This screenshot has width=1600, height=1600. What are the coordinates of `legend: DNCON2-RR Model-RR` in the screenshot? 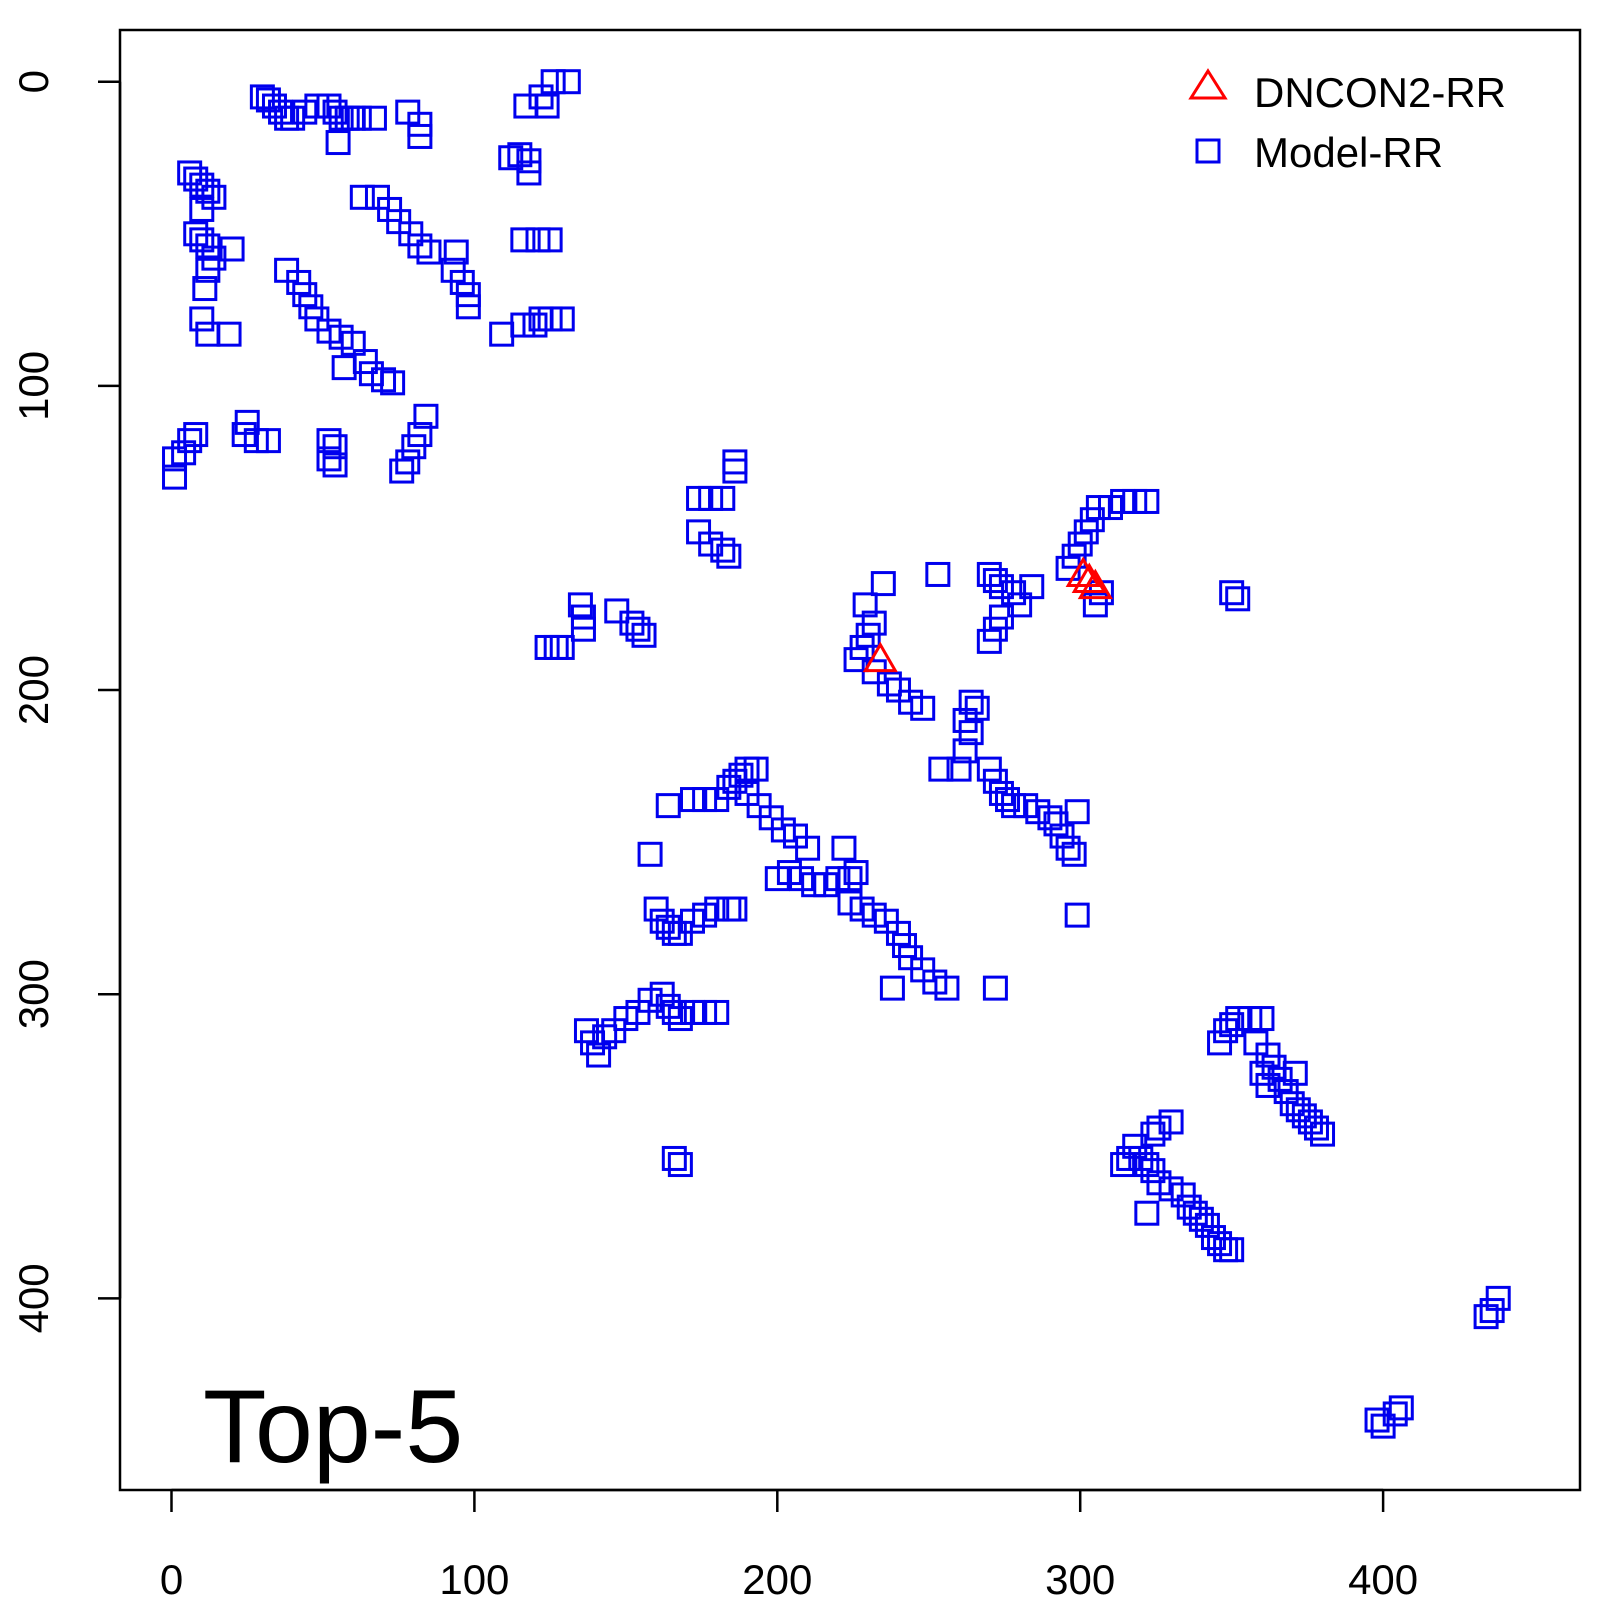 It's located at (1347, 122).